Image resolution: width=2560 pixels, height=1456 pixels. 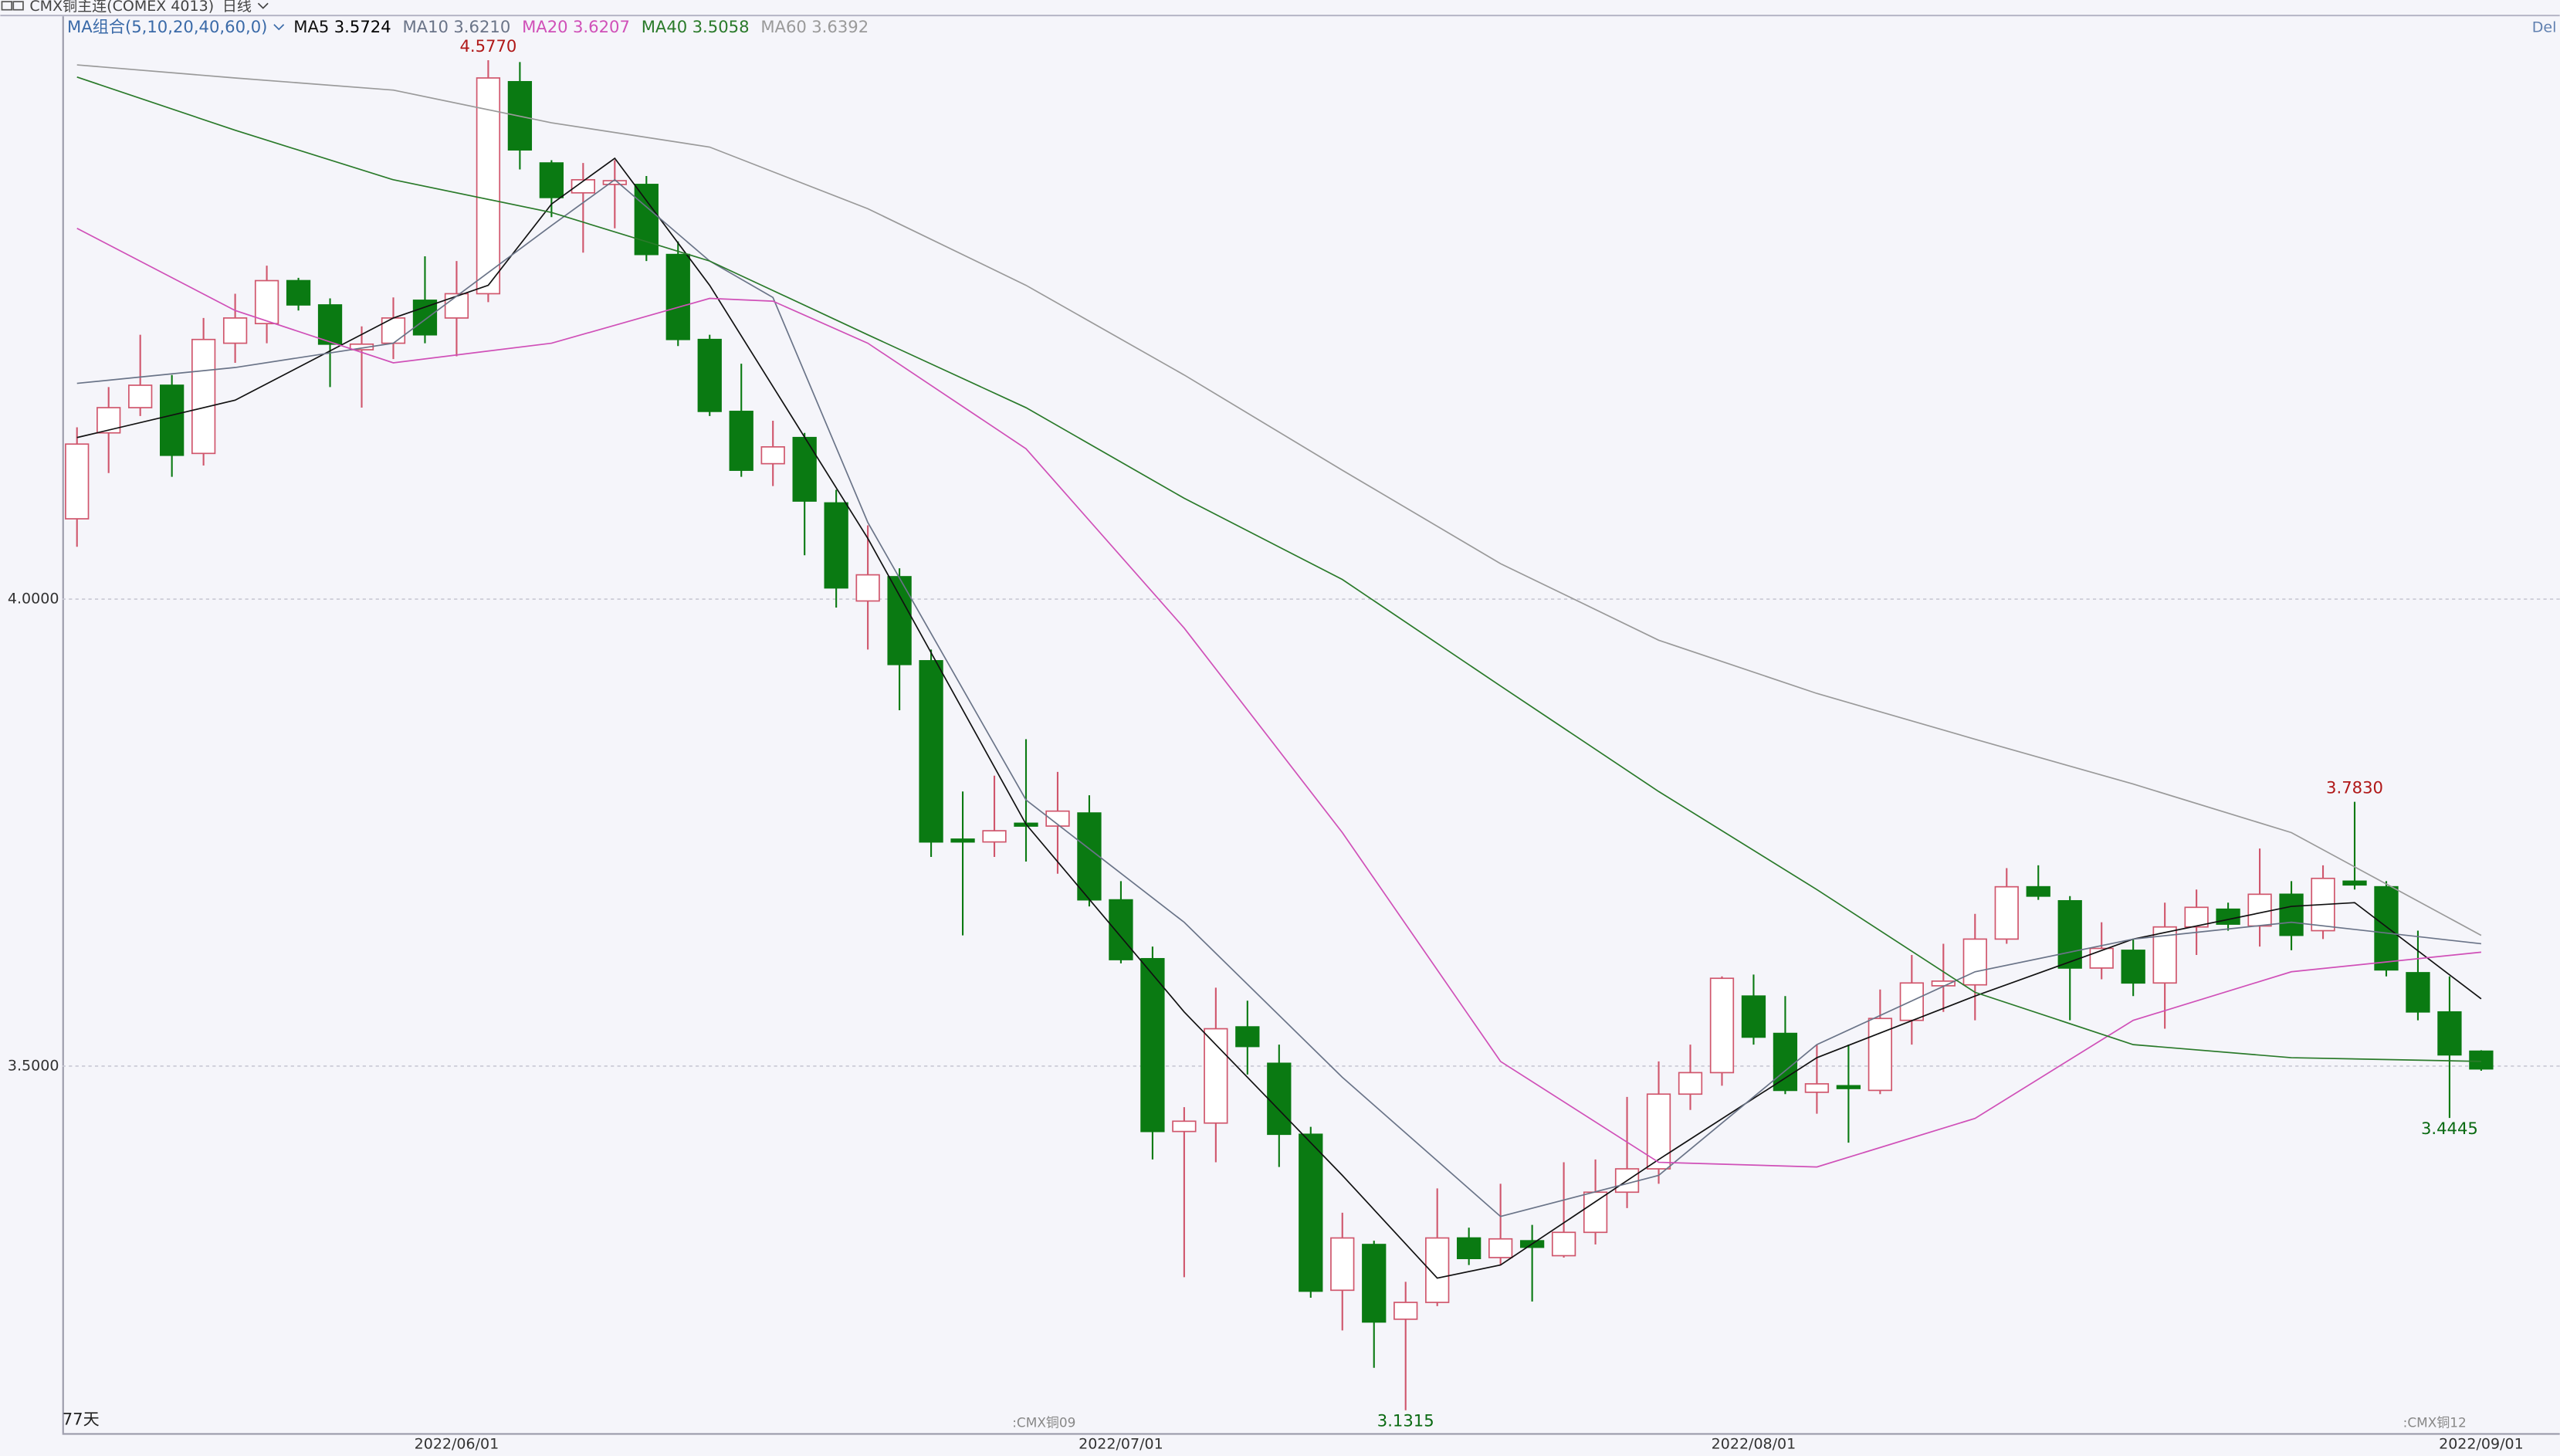 What do you see at coordinates (1405, 1421) in the screenshot?
I see `extreme-label: 3.1315` at bounding box center [1405, 1421].